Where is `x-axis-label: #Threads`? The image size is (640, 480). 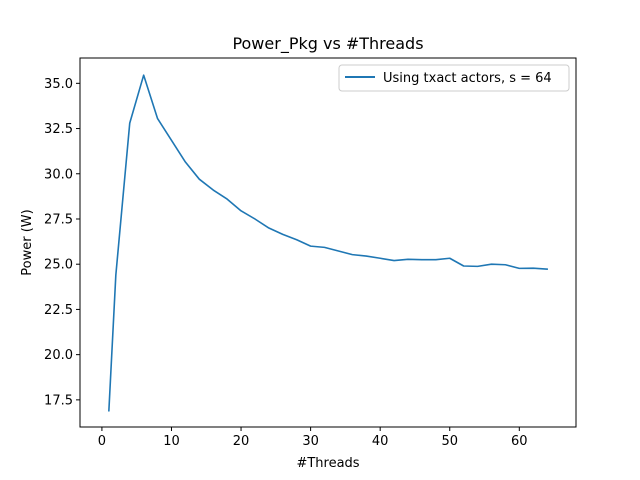 x-axis-label: #Threads is located at coordinates (327, 463).